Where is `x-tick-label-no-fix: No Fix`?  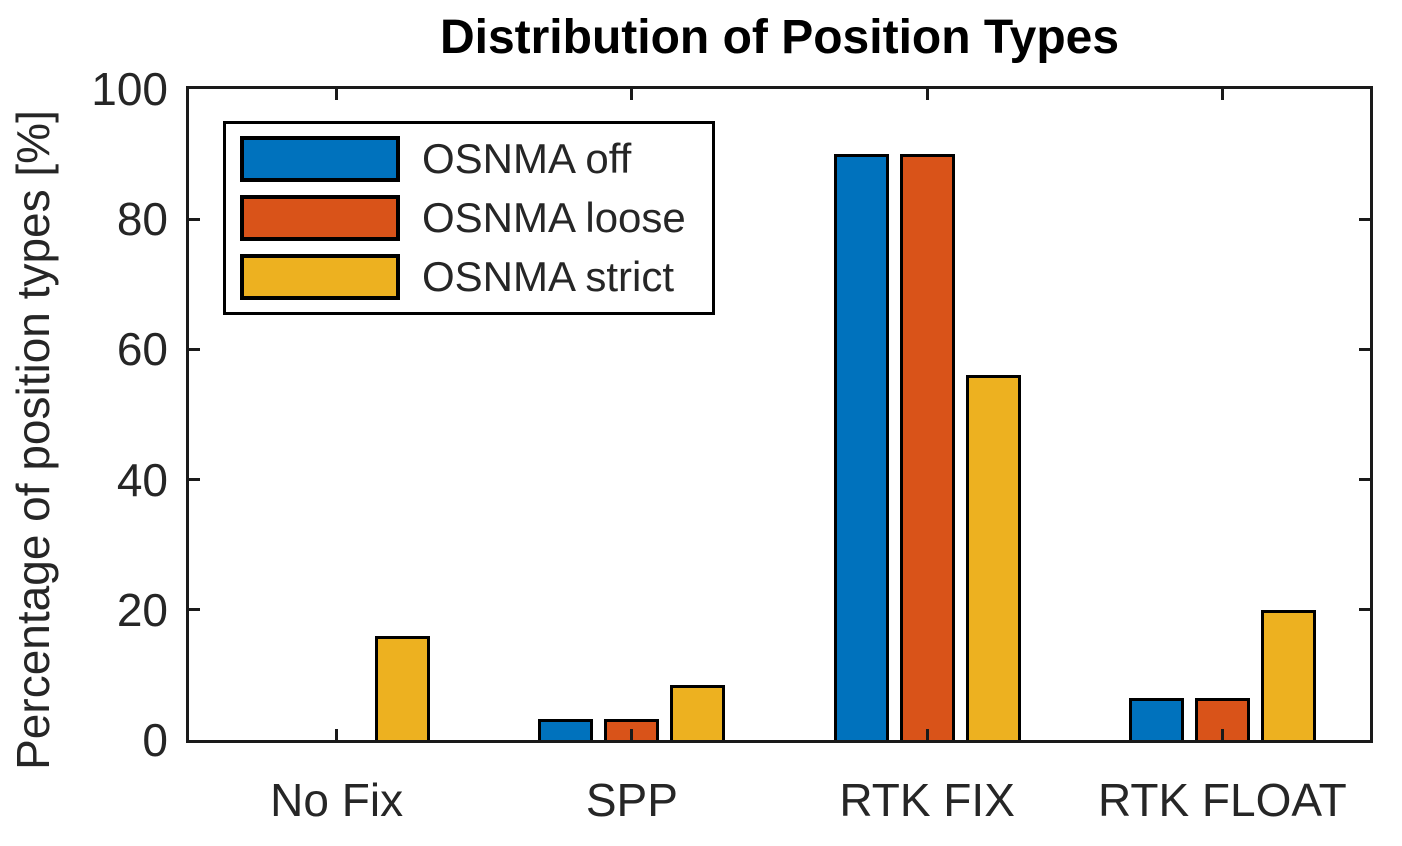
x-tick-label-no-fix: No Fix is located at coordinates (337, 800).